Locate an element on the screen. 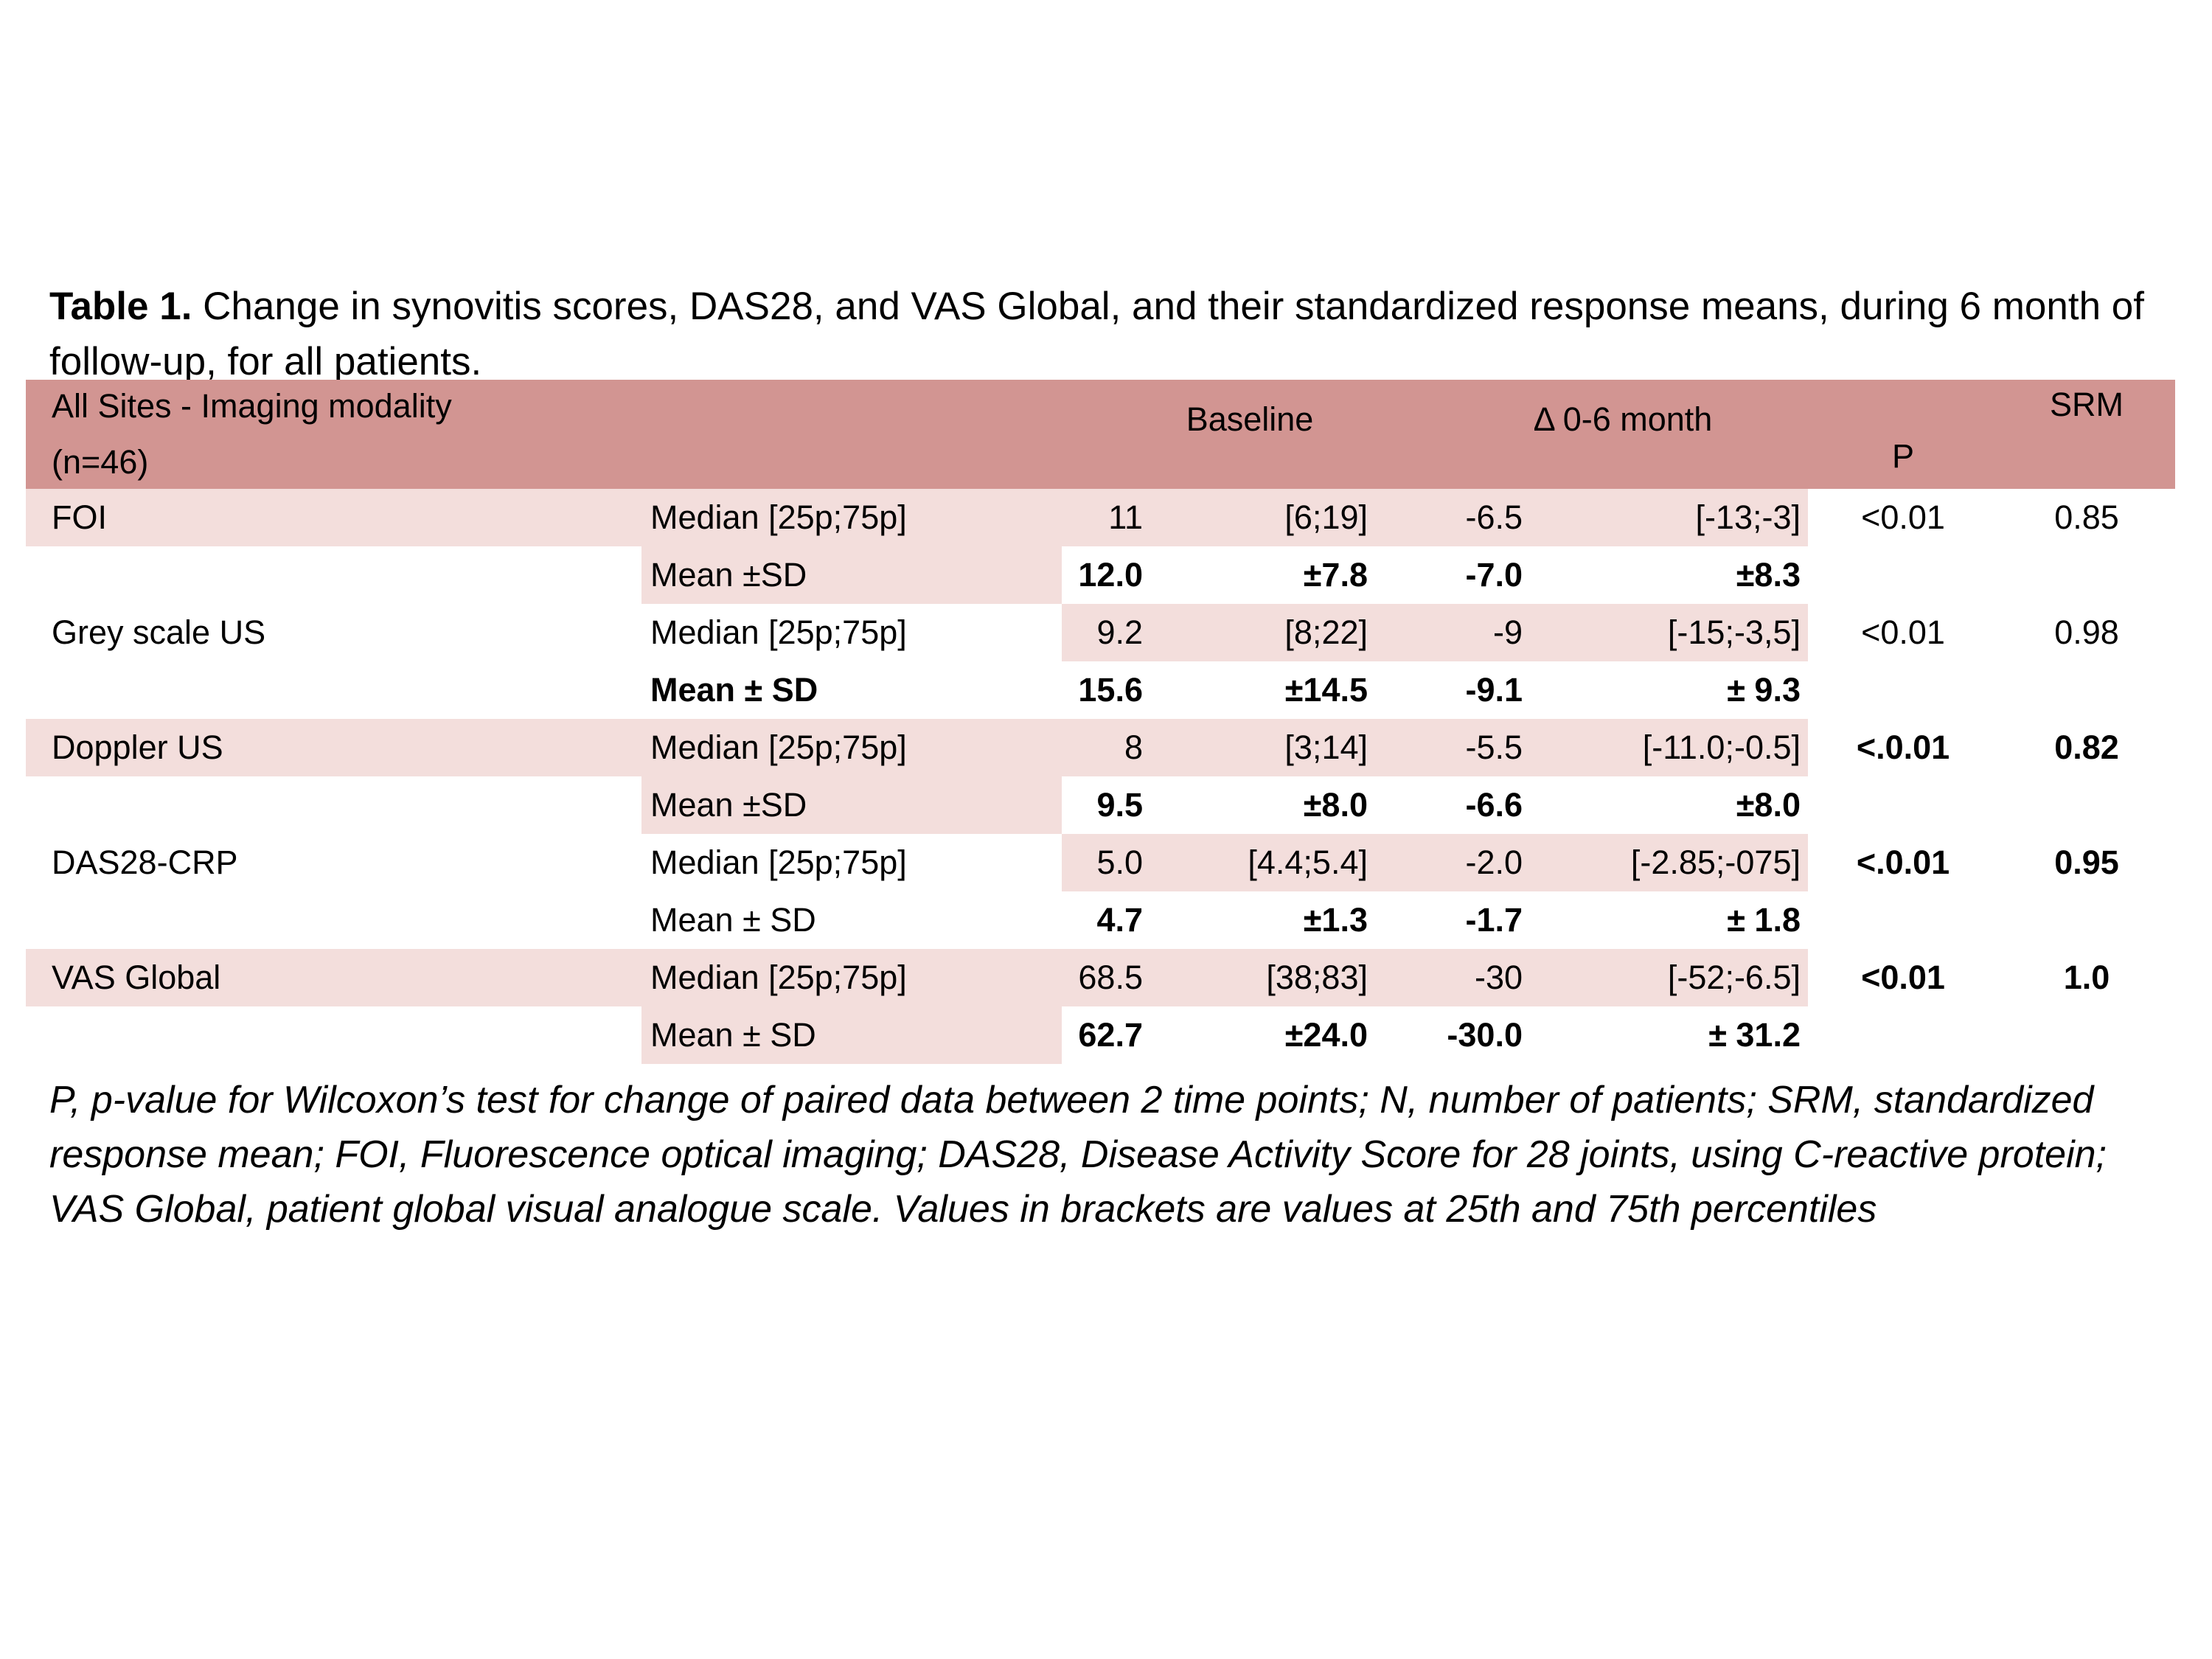 This screenshot has width=2212, height=1659. foi-mean-delta-sd: ±8.3 is located at coordinates (1682, 575).